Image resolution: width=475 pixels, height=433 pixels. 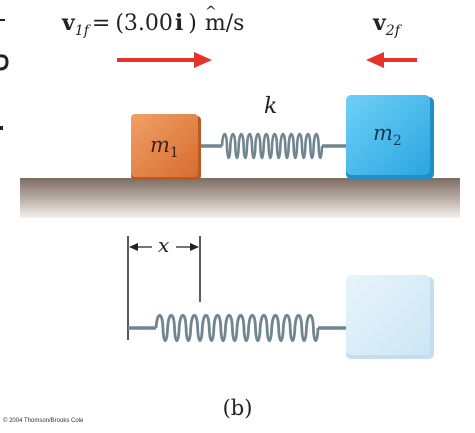 What do you see at coordinates (240, 198) in the screenshot?
I see `ground-surface` at bounding box center [240, 198].